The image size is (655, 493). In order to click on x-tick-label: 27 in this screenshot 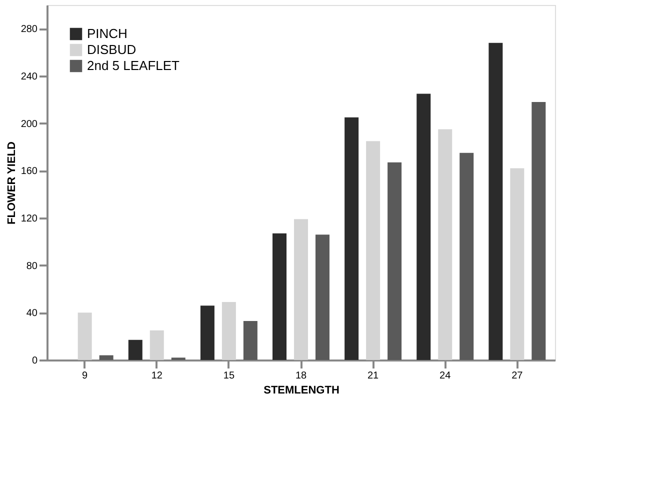, I will do `click(518, 376)`.